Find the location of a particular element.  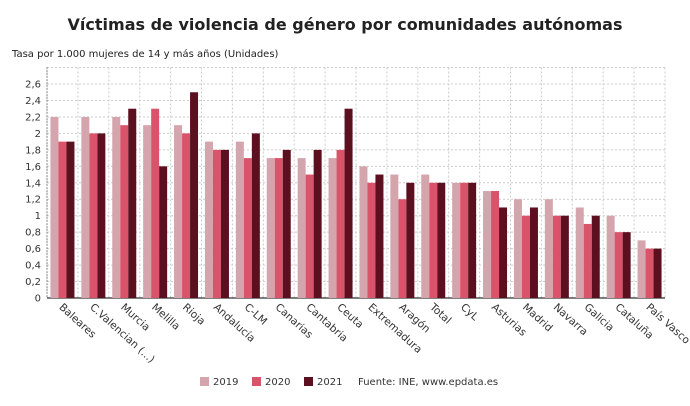

y-tick-label: 2,6 is located at coordinates (33, 85).